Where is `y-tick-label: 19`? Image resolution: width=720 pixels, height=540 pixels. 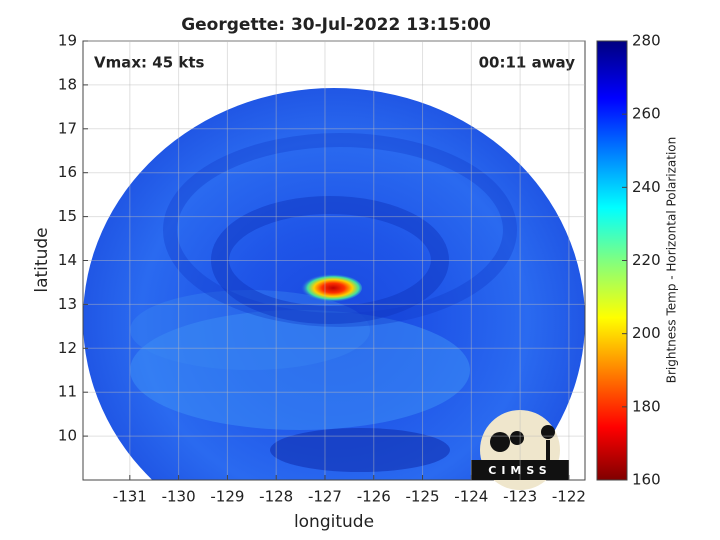
y-tick-label: 19 is located at coordinates (67, 41).